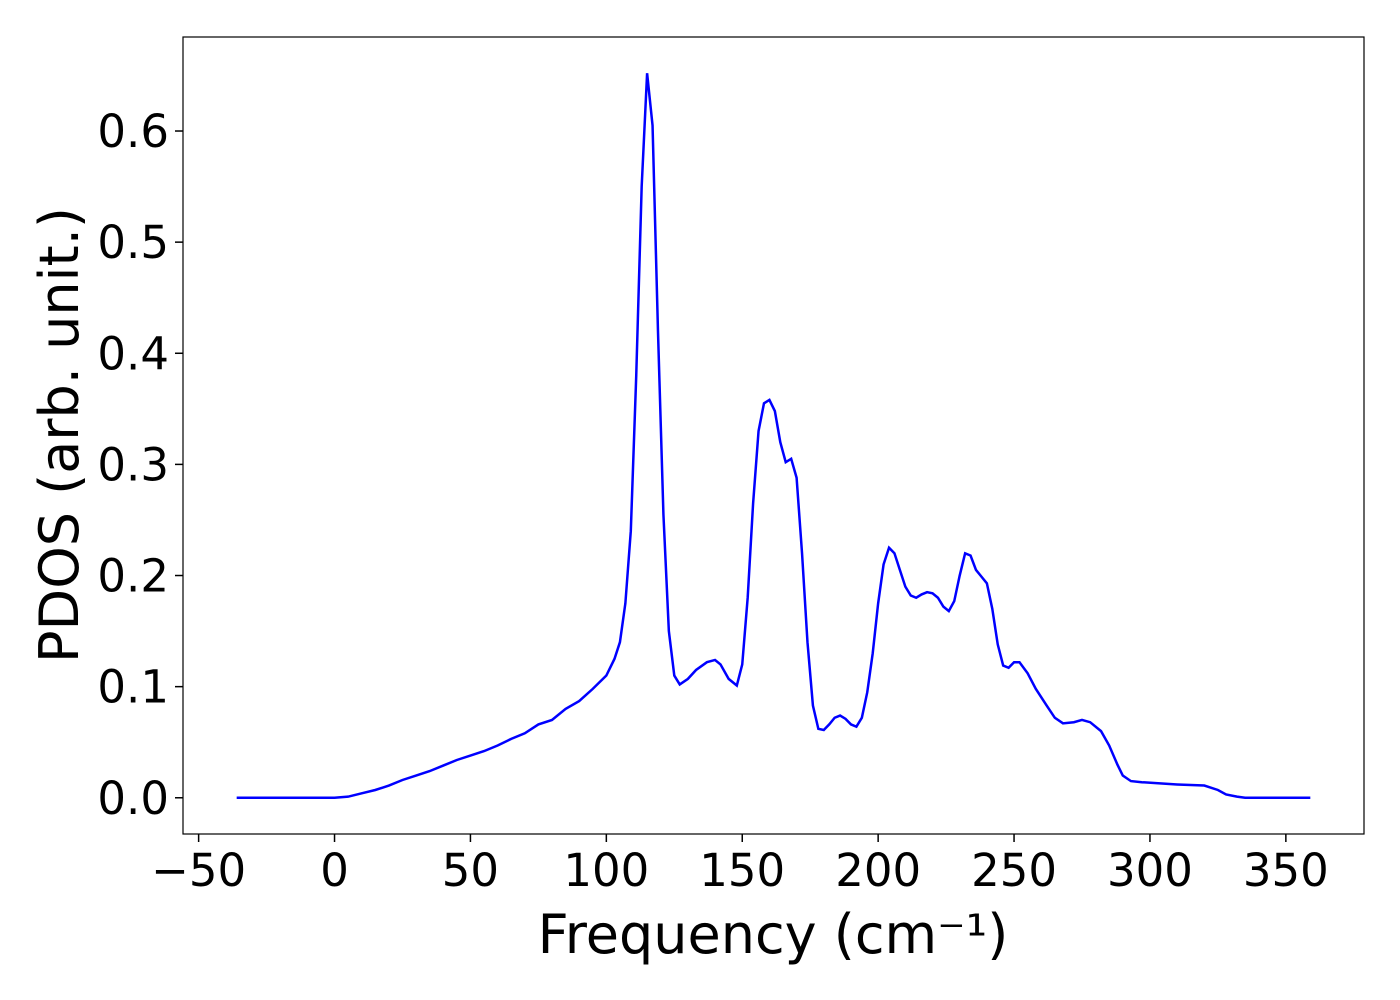  What do you see at coordinates (334, 870) in the screenshot?
I see `x-tick-label: 0` at bounding box center [334, 870].